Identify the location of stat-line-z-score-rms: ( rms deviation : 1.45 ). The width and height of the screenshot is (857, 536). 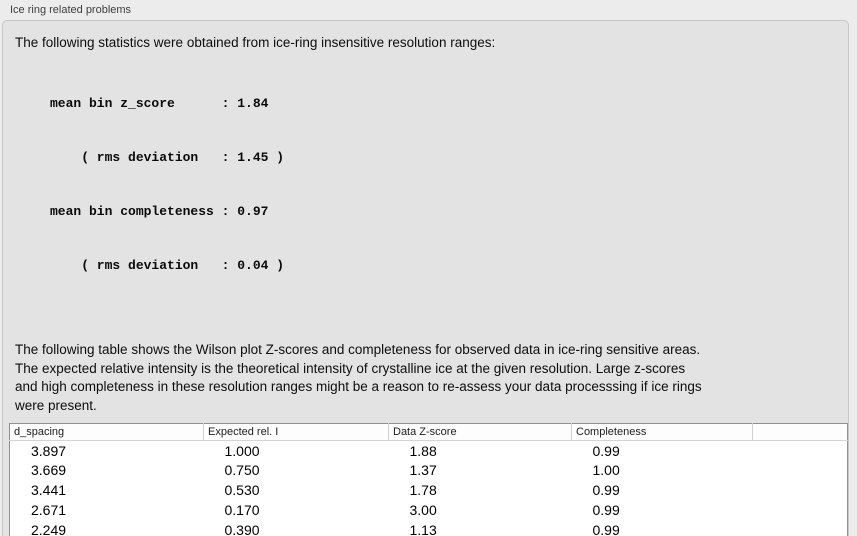
(167, 157).